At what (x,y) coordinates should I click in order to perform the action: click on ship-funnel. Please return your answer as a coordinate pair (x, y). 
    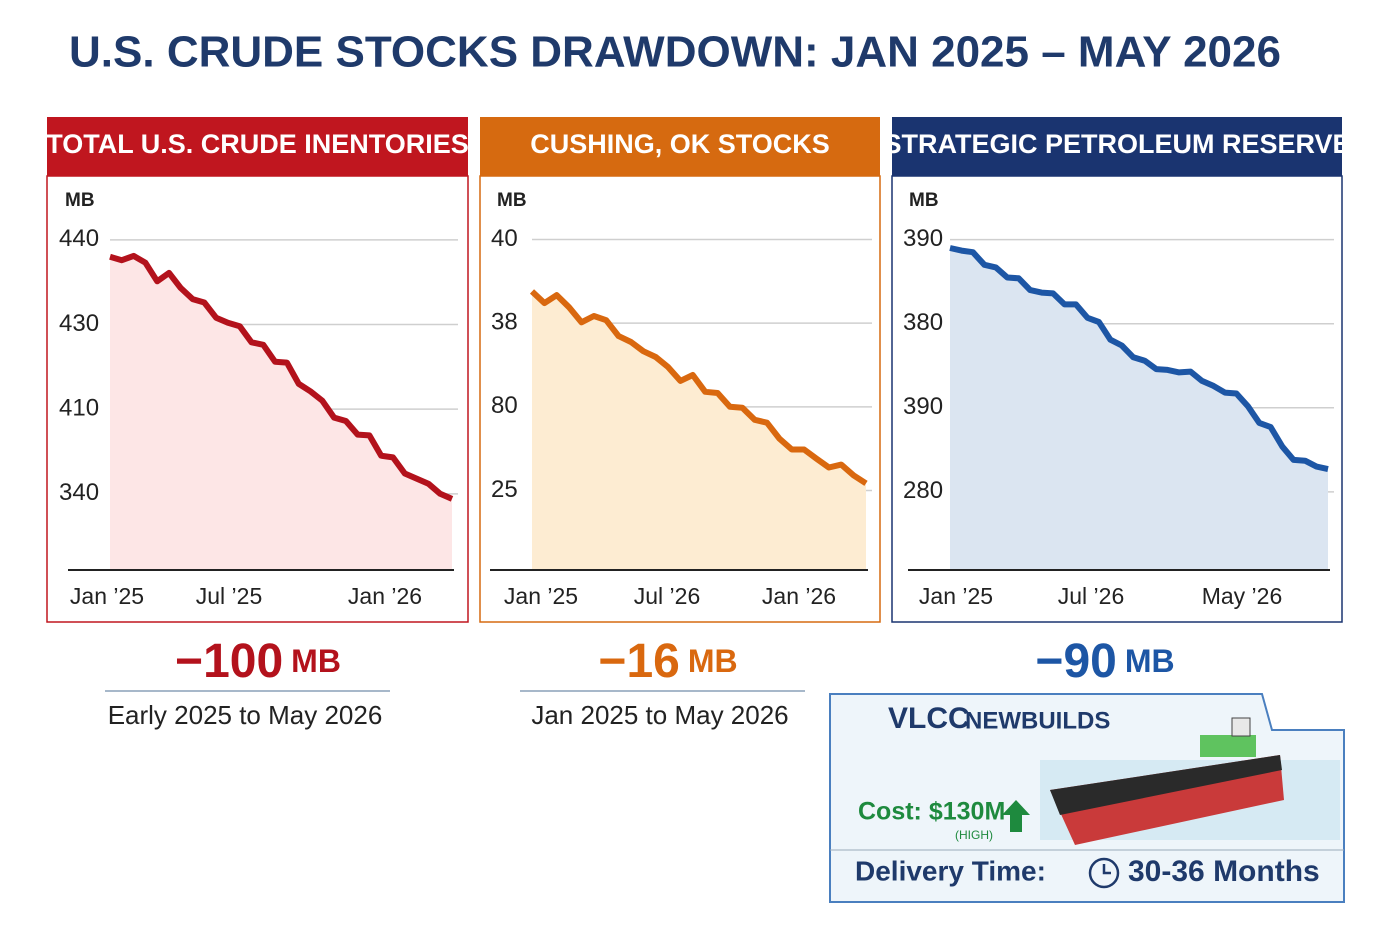
    Looking at the image, I should click on (1241, 727).